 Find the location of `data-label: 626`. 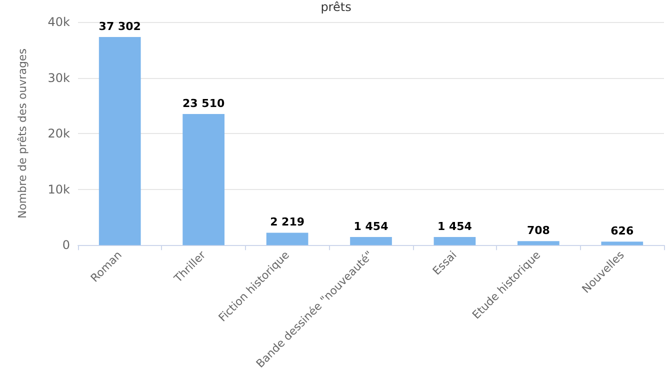

data-label: 626 is located at coordinates (622, 231).